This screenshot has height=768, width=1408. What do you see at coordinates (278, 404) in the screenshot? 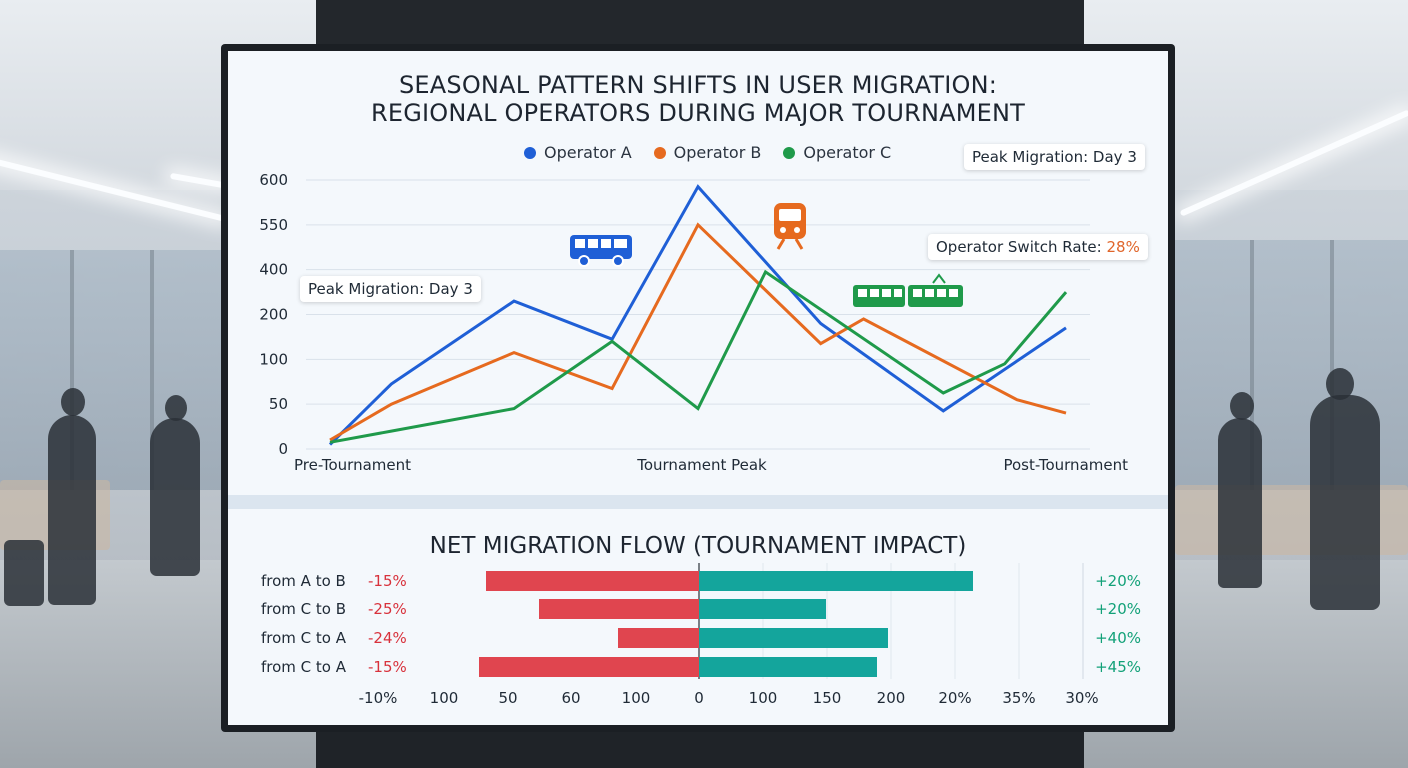
I see `y-tick-label: 50` at bounding box center [278, 404].